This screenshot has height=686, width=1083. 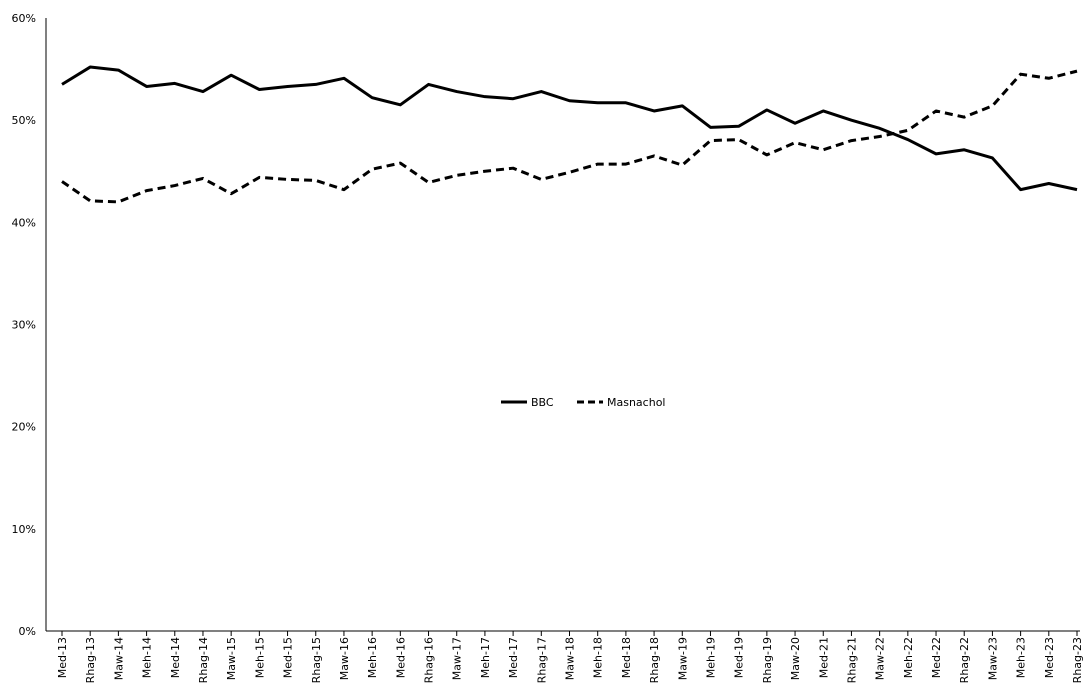 I want to click on x-tick-label: Rhag-22, so click(x=964, y=660).